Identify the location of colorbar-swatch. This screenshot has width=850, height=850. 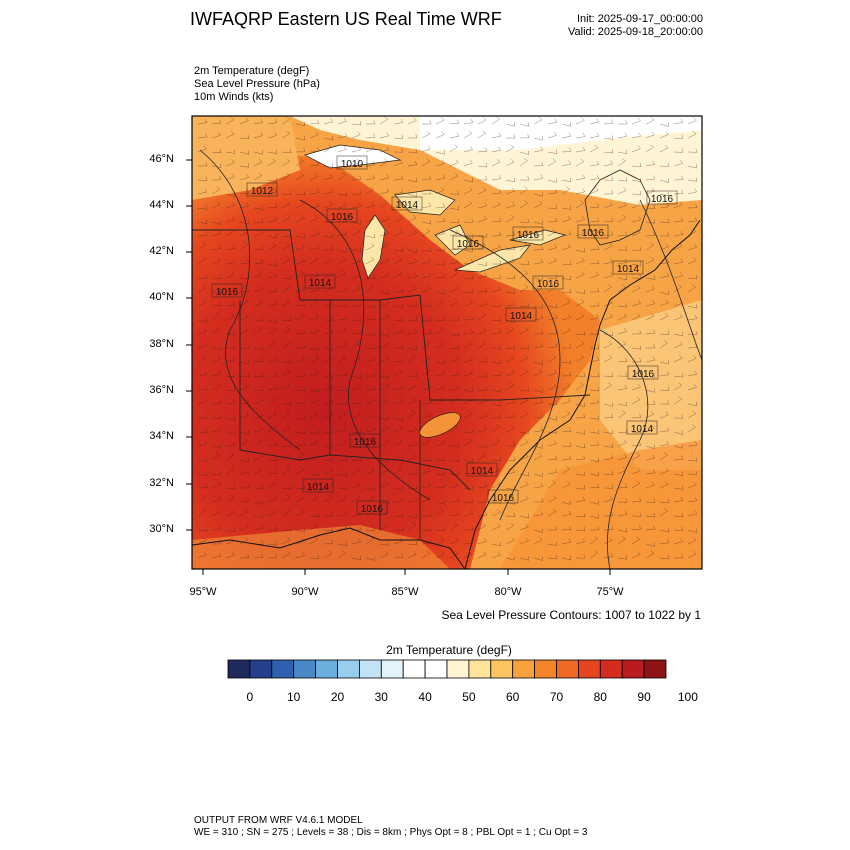
(283, 669).